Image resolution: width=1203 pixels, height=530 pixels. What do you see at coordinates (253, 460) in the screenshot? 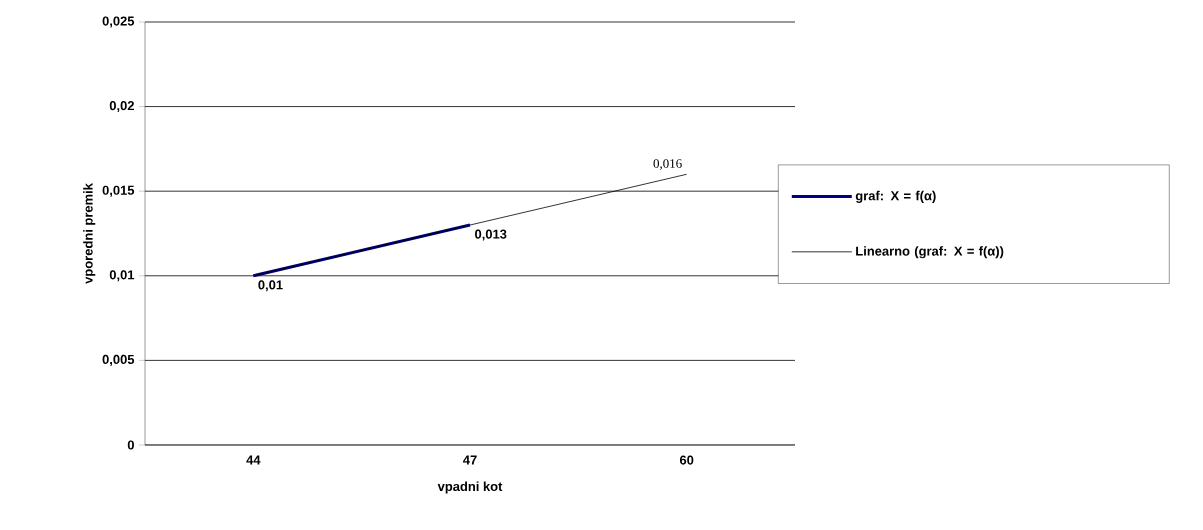
I see `x-tick-label: 44` at bounding box center [253, 460].